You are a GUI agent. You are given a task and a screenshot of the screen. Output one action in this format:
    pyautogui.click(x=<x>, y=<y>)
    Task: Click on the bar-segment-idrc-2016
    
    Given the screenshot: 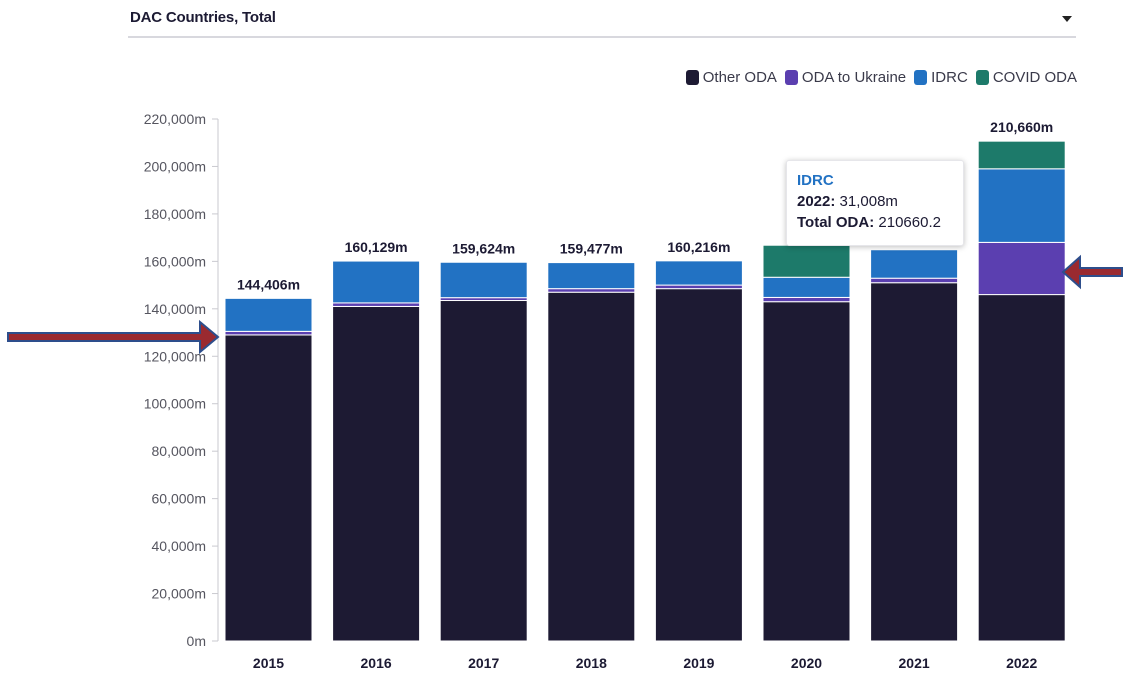 What is the action you would take?
    pyautogui.click(x=376, y=282)
    